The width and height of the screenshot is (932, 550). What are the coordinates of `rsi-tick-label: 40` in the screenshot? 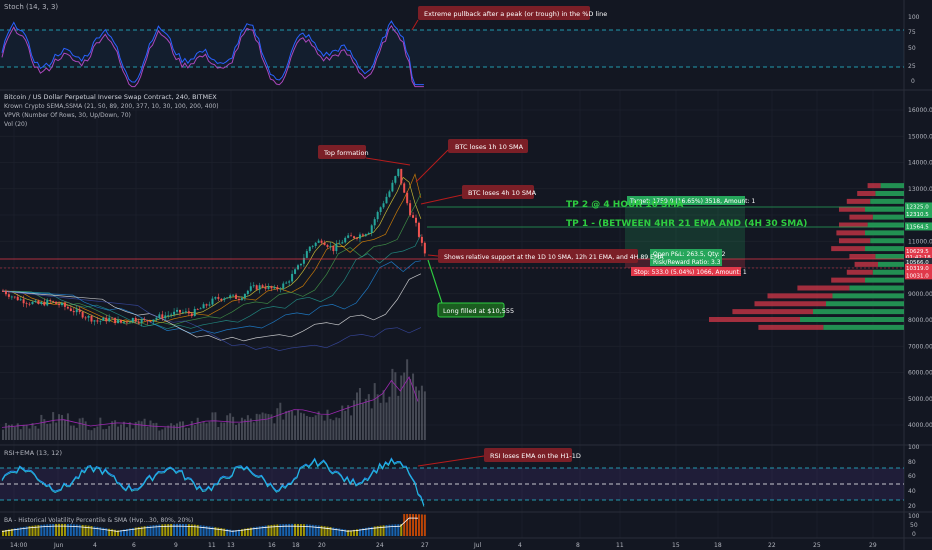 It's located at (912, 491).